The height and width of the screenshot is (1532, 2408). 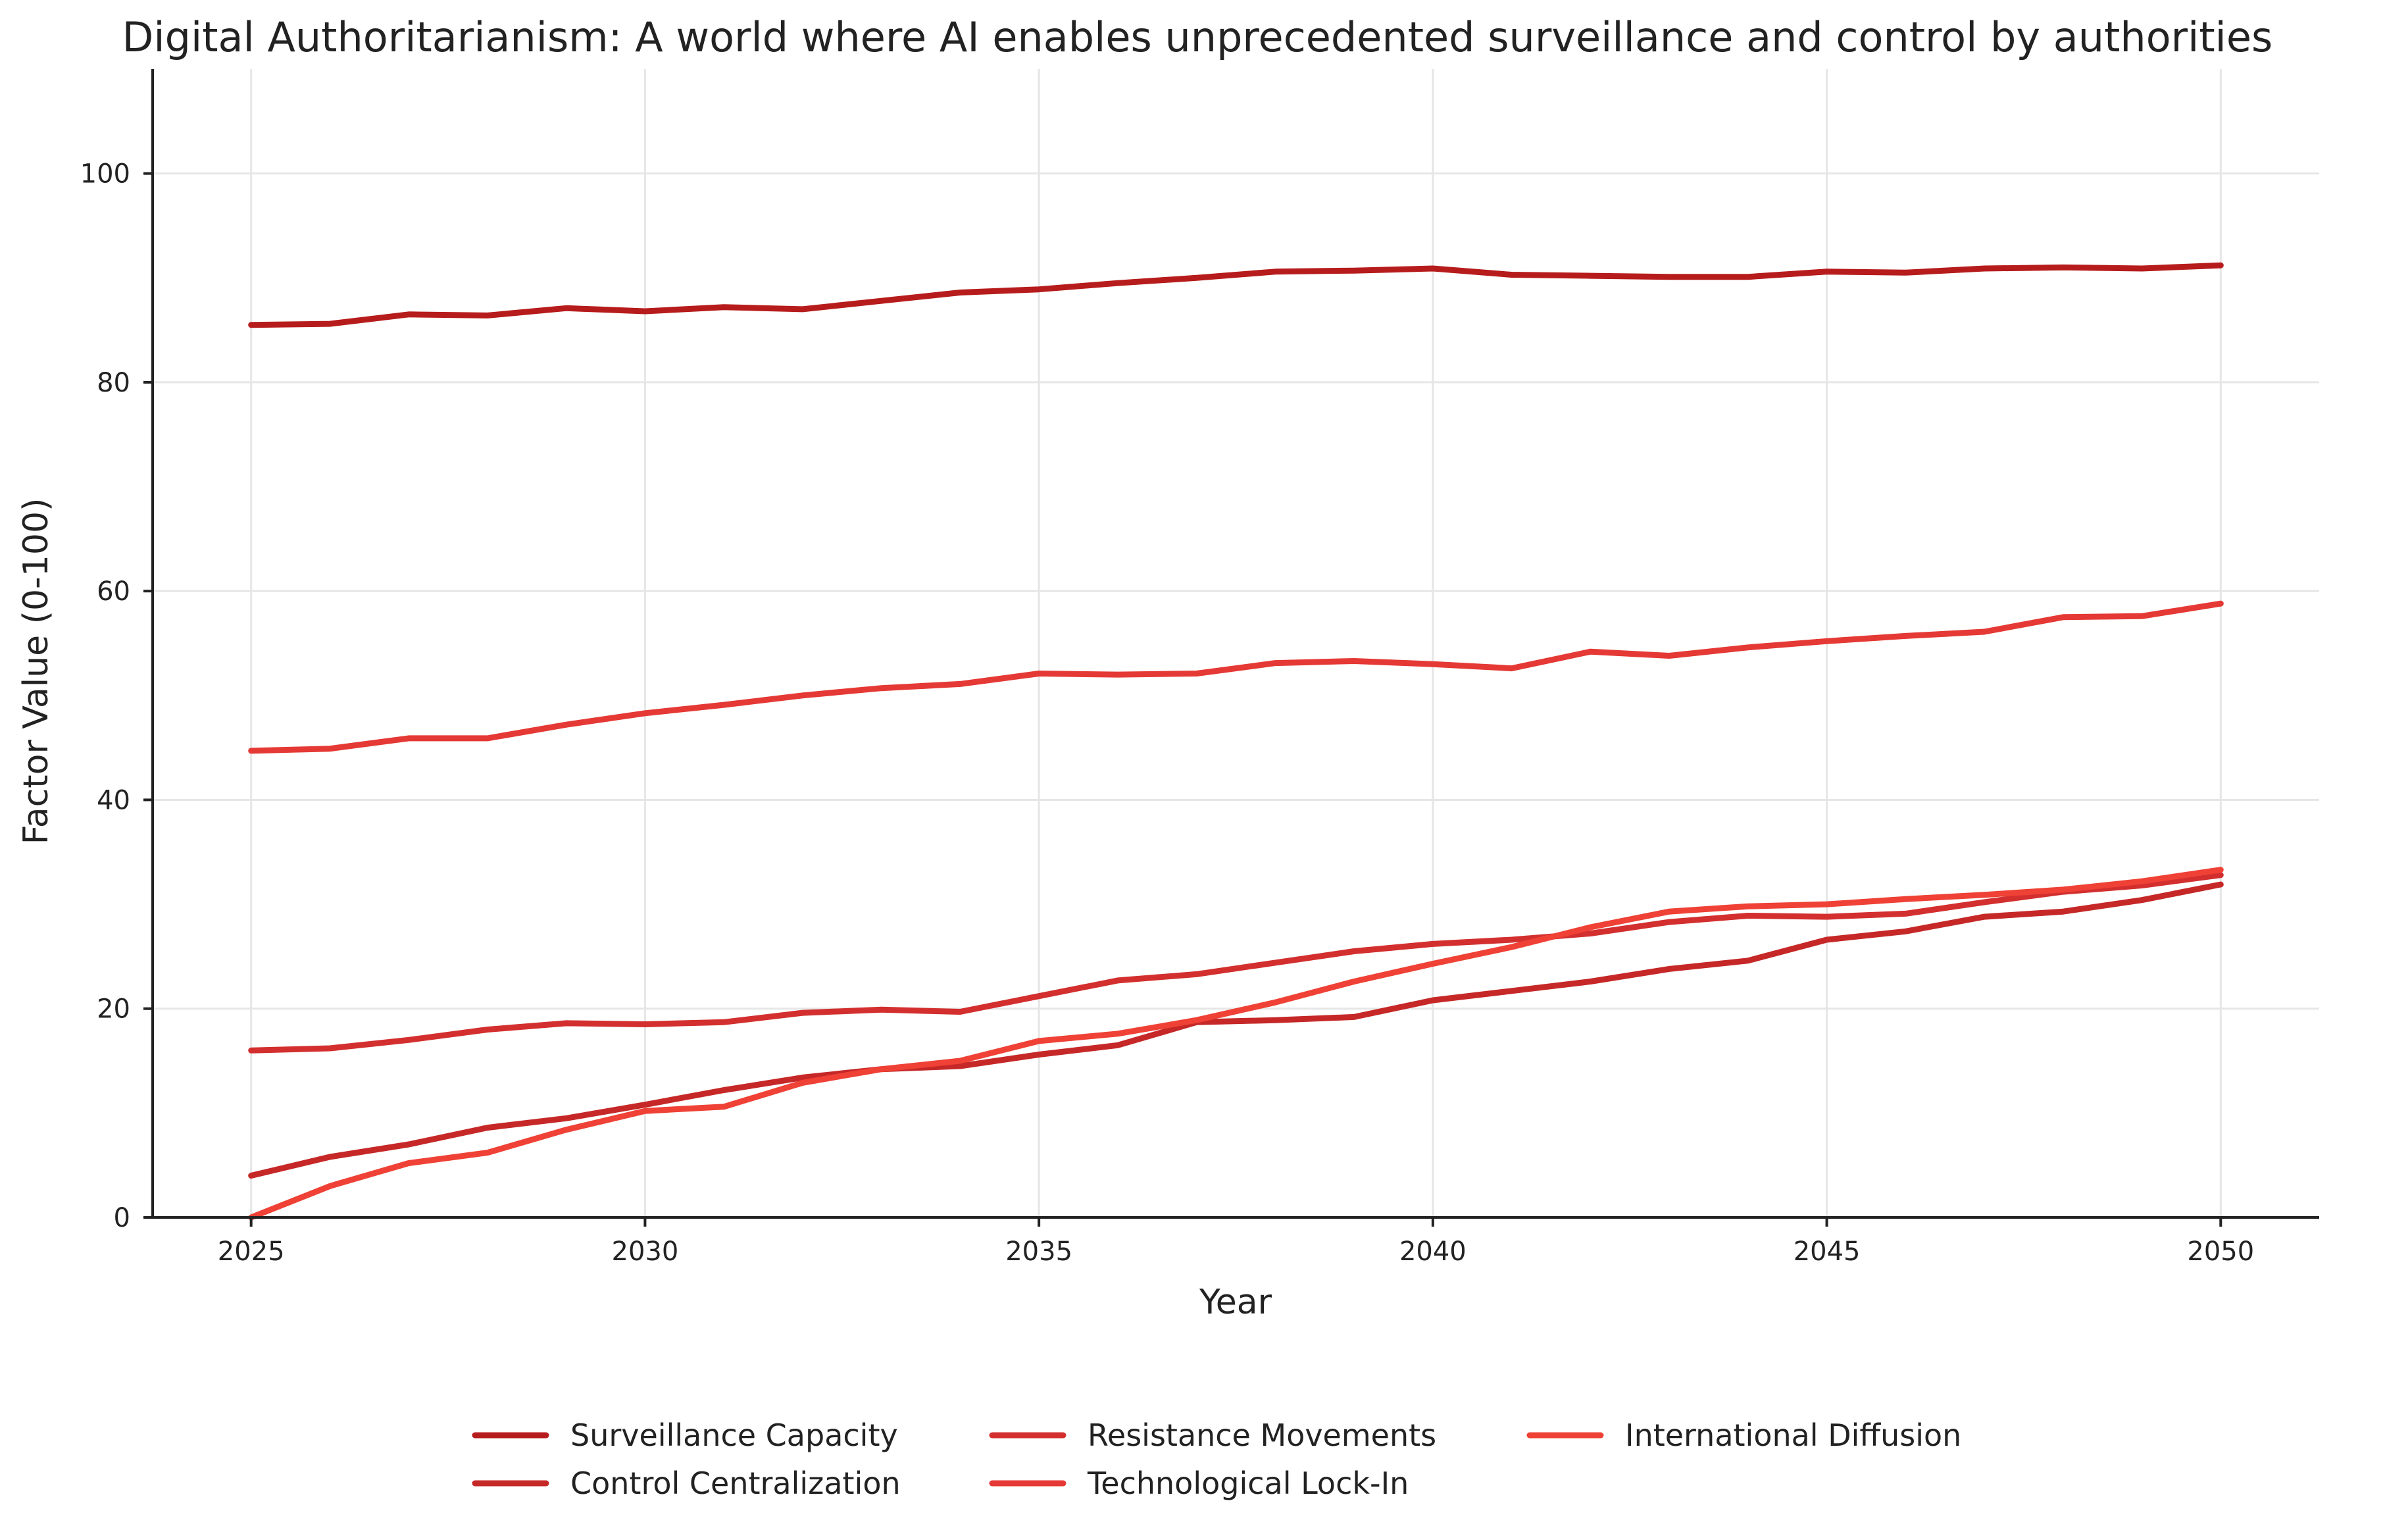 What do you see at coordinates (2220, 1252) in the screenshot?
I see `x-tick-label: 2050` at bounding box center [2220, 1252].